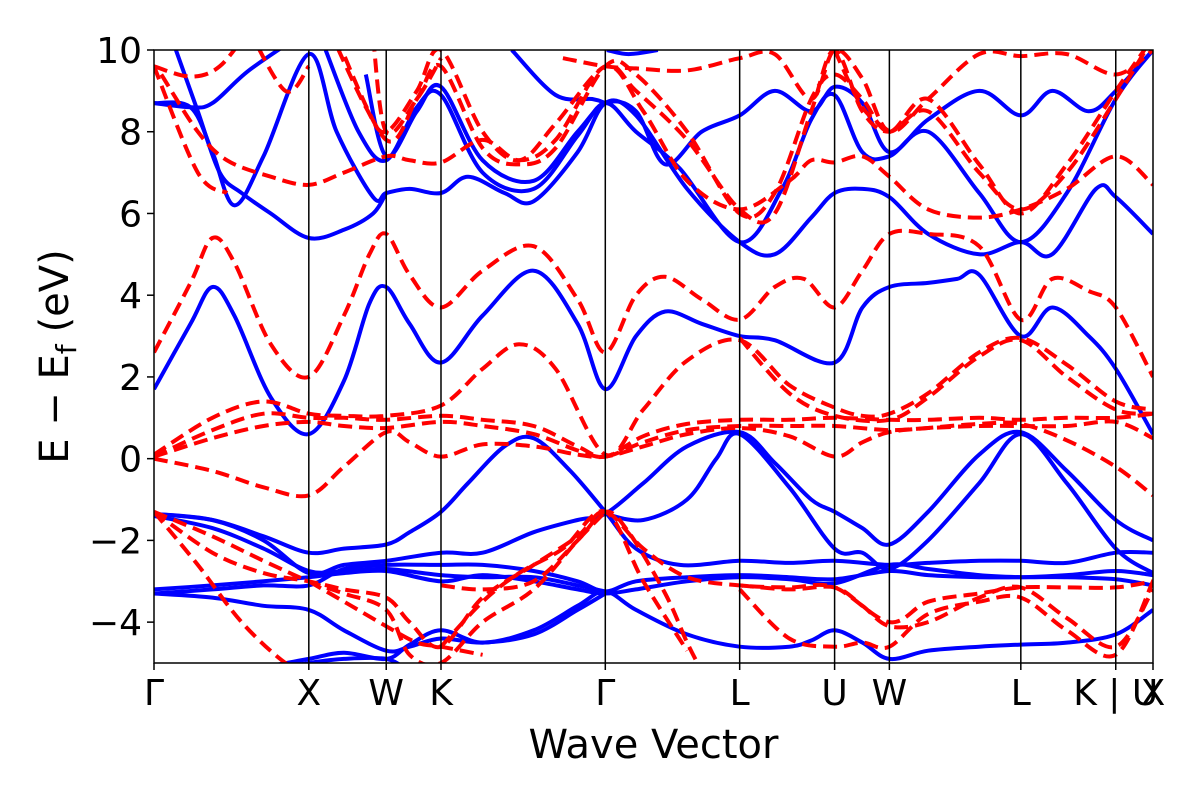  What do you see at coordinates (308, 693) in the screenshot?
I see `x-tick-label-1: X` at bounding box center [308, 693].